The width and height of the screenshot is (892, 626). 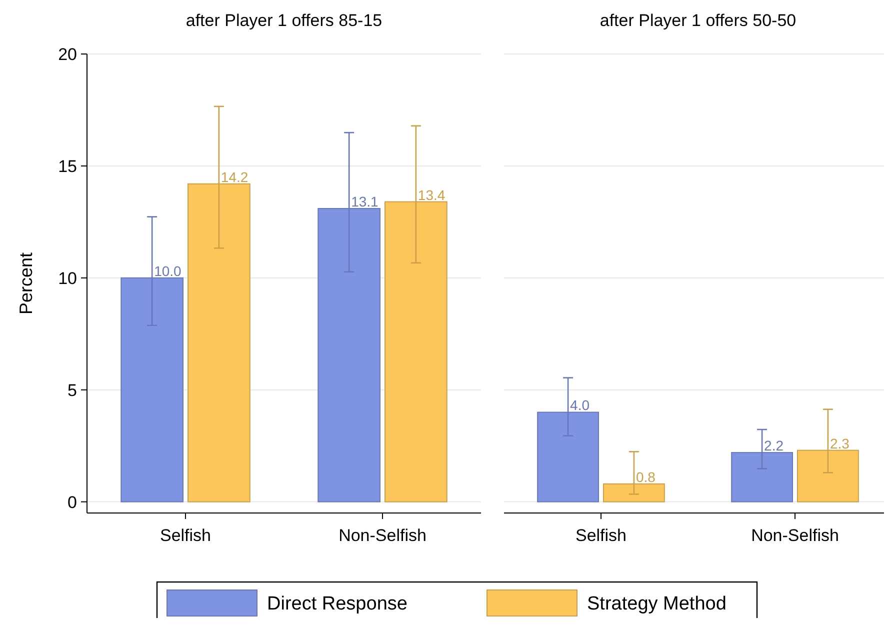 I want to click on data-label: 14.2, so click(x=234, y=176).